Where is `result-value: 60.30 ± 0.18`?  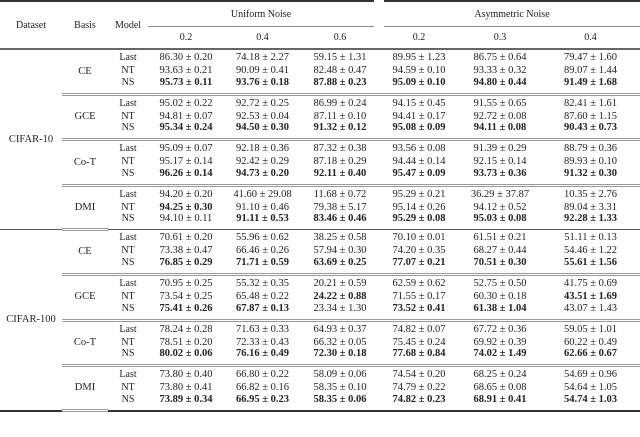
result-value: 60.30 ± 0.18 is located at coordinates (500, 296).